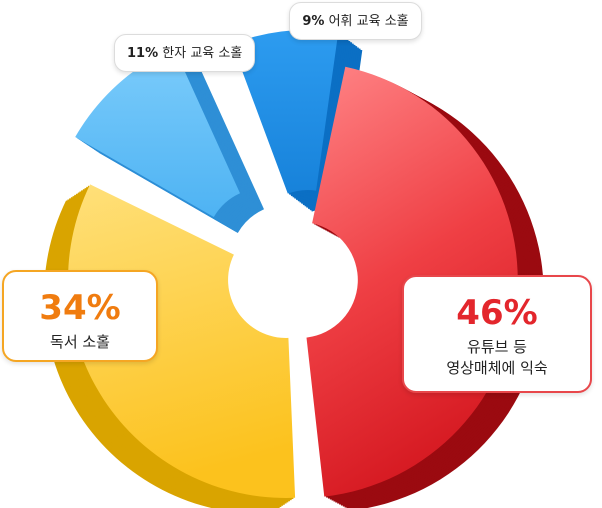 Image resolution: width=602 pixels, height=508 pixels. I want to click on slice-label-reading: 독서 소홀, so click(80, 342).